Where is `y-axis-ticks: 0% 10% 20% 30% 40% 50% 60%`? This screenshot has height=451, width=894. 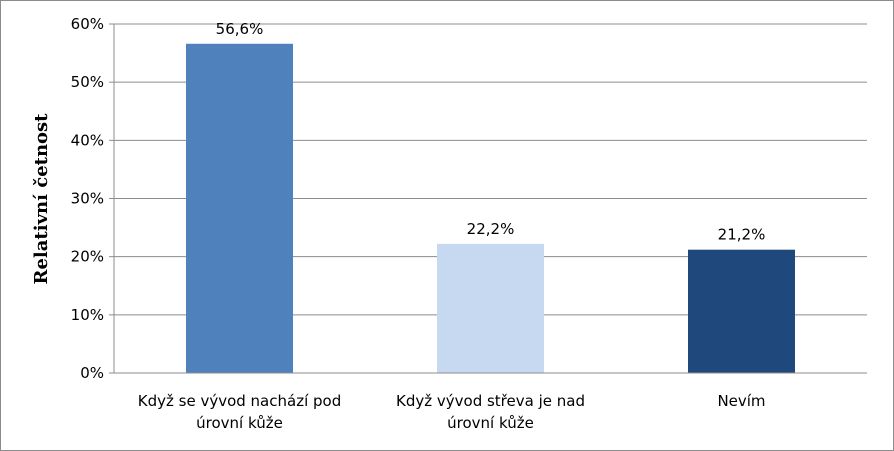
y-axis-ticks: 0% 10% 20% 30% 40% 50% 60% is located at coordinates (92, 198).